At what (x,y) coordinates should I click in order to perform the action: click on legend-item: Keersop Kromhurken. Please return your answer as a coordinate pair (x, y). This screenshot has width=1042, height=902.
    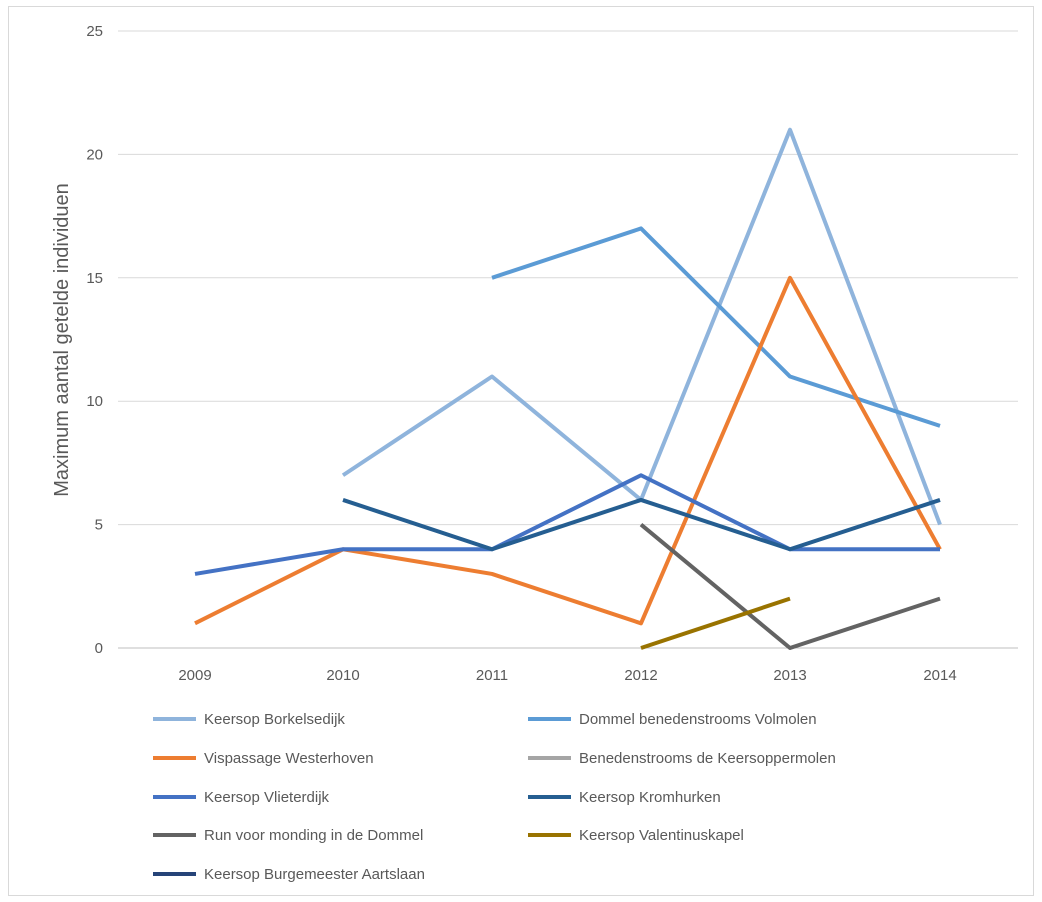
    Looking at the image, I should click on (624, 797).